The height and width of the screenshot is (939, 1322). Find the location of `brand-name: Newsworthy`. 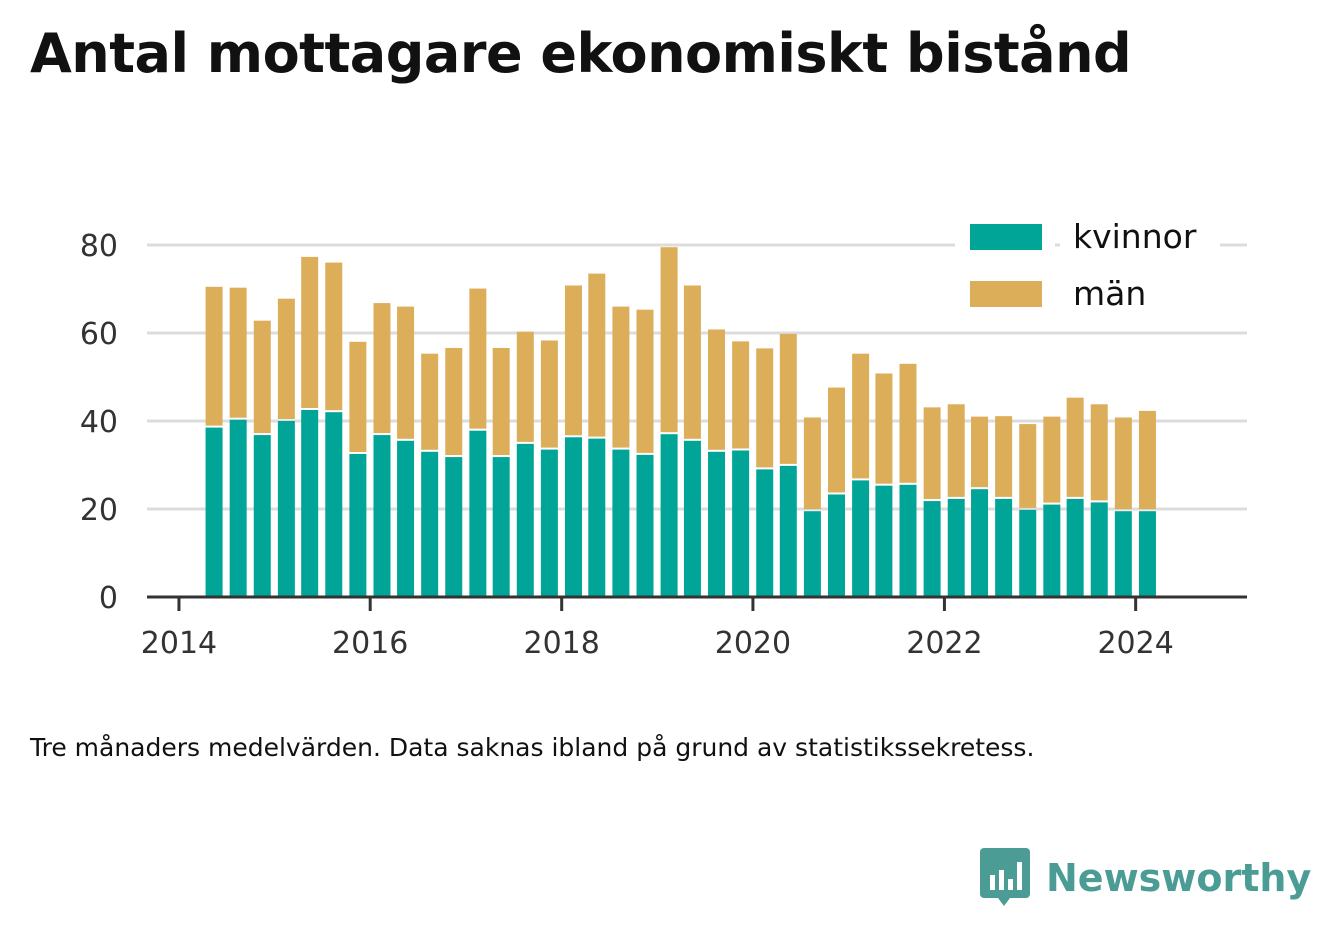

brand-name: Newsworthy is located at coordinates (1179, 878).